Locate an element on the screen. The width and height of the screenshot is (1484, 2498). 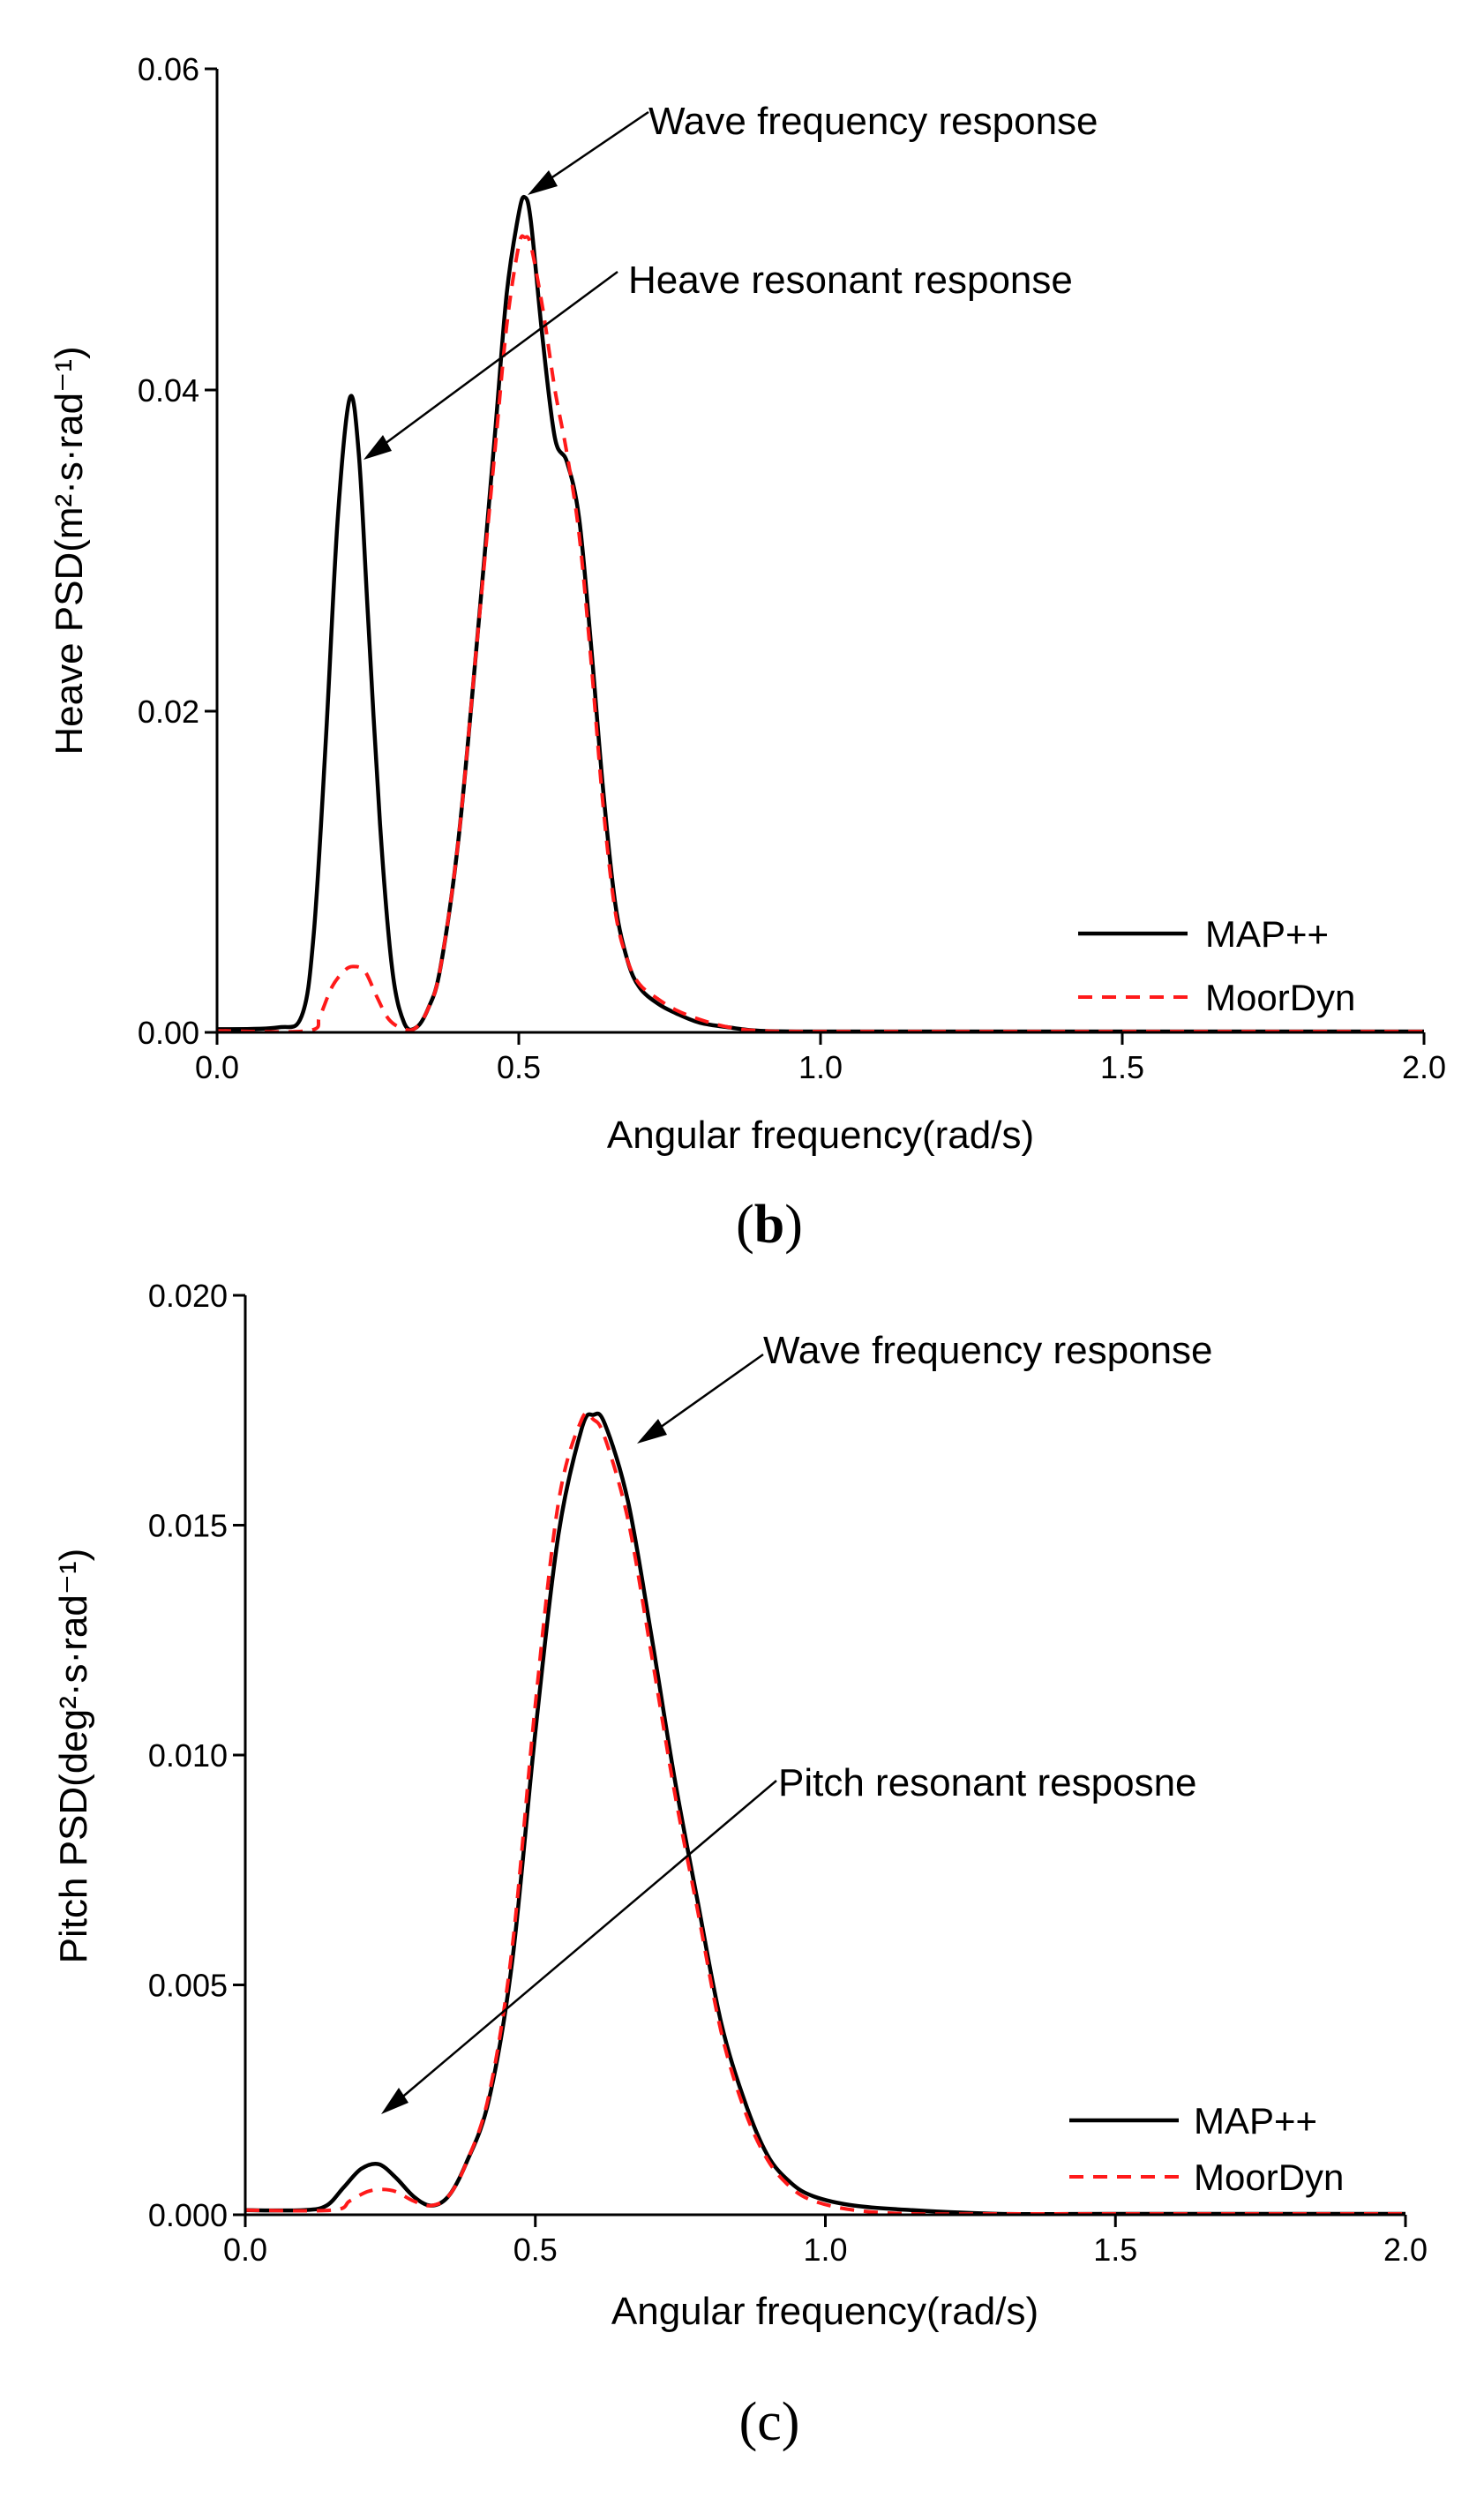
heave-x-axis-title: Angular frequency(rad/s) is located at coordinates (820, 1135).